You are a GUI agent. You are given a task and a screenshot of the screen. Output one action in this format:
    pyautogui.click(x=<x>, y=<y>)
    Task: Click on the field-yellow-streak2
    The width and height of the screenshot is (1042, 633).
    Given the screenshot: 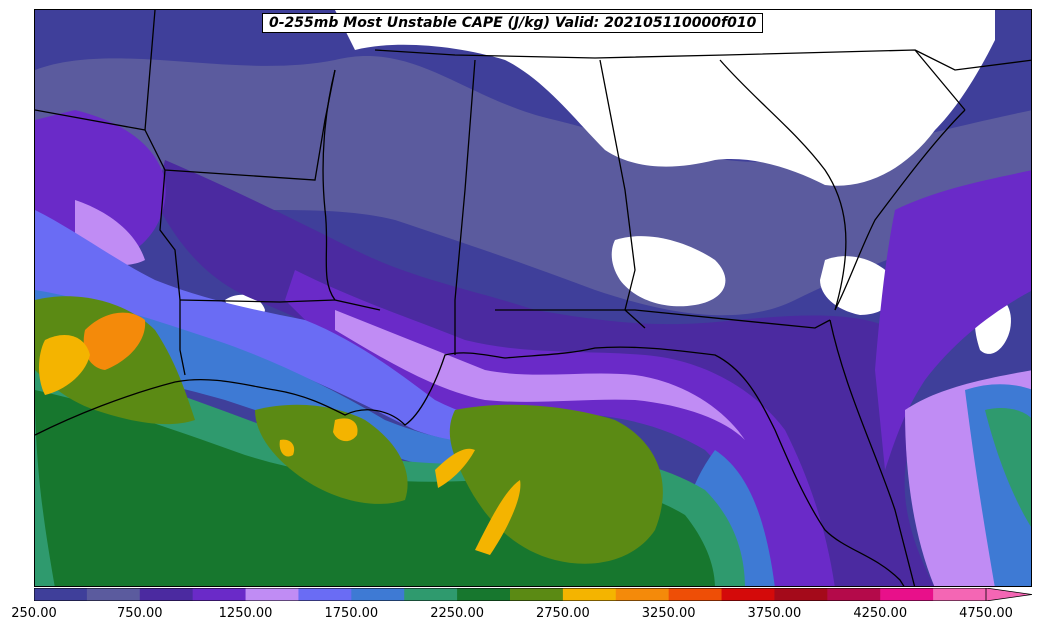 What is the action you would take?
    pyautogui.click(x=498, y=517)
    